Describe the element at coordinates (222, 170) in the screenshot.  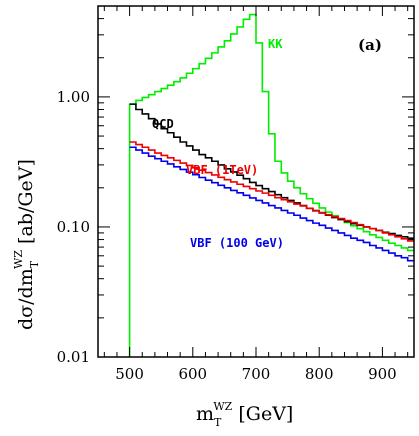
I see `series-label: VBF (1TeV)` at that location.